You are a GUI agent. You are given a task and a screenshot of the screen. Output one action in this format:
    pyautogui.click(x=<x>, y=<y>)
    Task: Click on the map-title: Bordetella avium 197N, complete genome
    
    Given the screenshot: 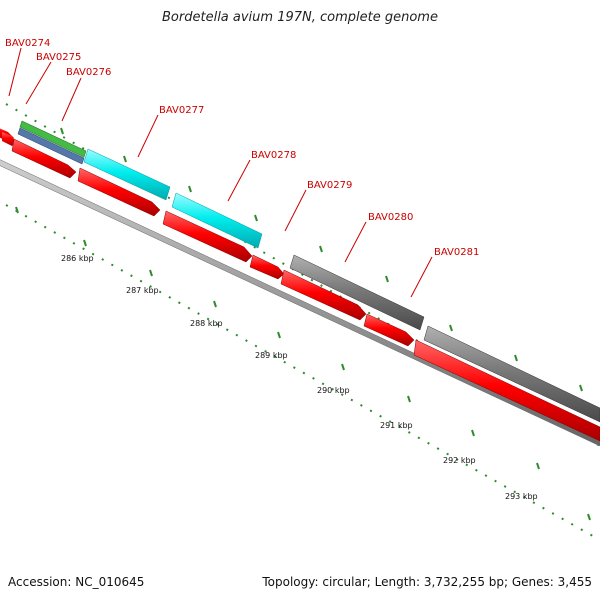 What is the action you would take?
    pyautogui.click(x=300, y=17)
    